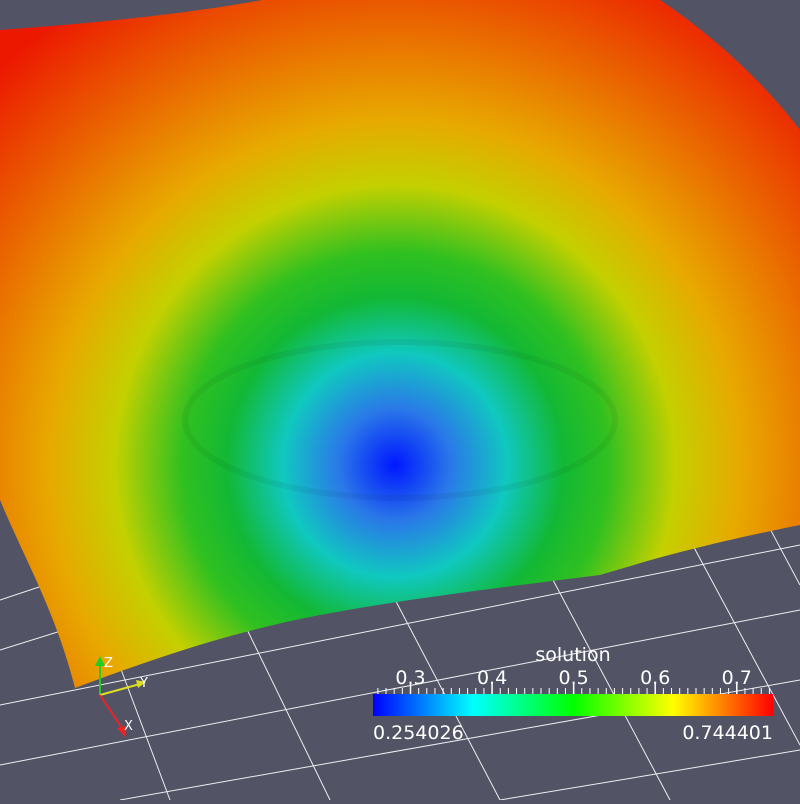  What do you see at coordinates (111, 711) in the screenshot?
I see `x-axis-line` at bounding box center [111, 711].